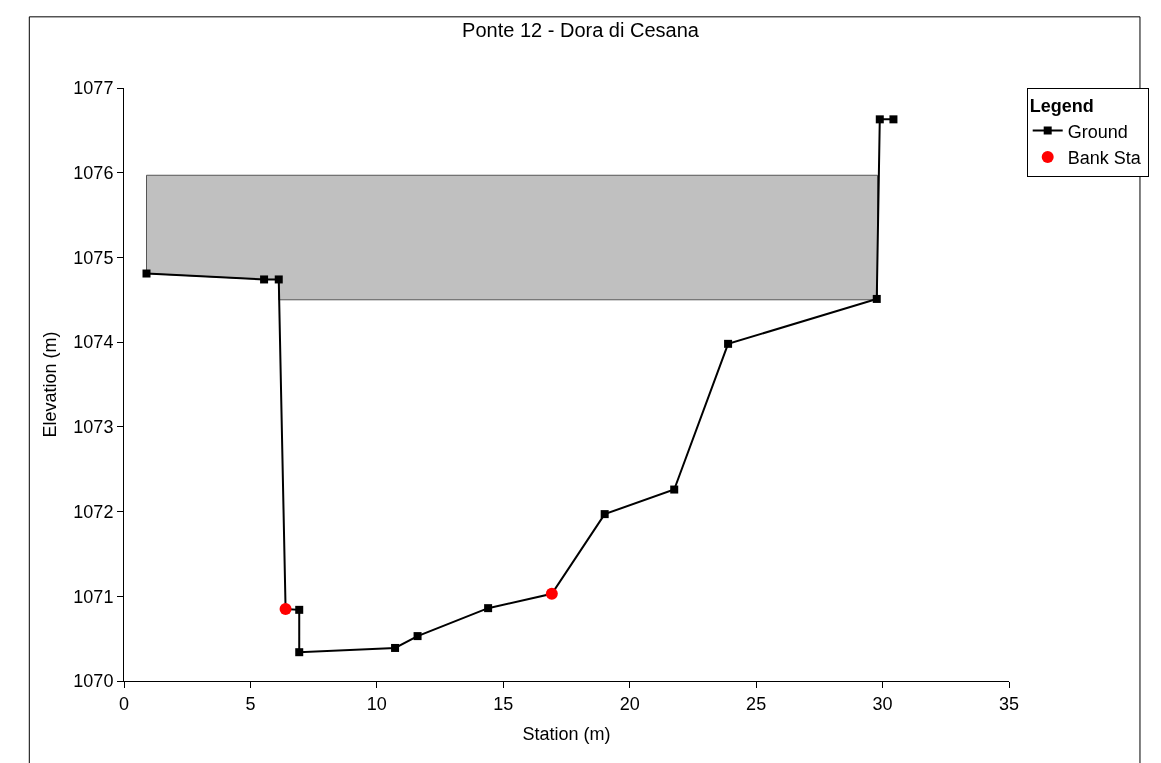 The width and height of the screenshot is (1161, 763). I want to click on x-tick-label: 15, so click(503, 703).